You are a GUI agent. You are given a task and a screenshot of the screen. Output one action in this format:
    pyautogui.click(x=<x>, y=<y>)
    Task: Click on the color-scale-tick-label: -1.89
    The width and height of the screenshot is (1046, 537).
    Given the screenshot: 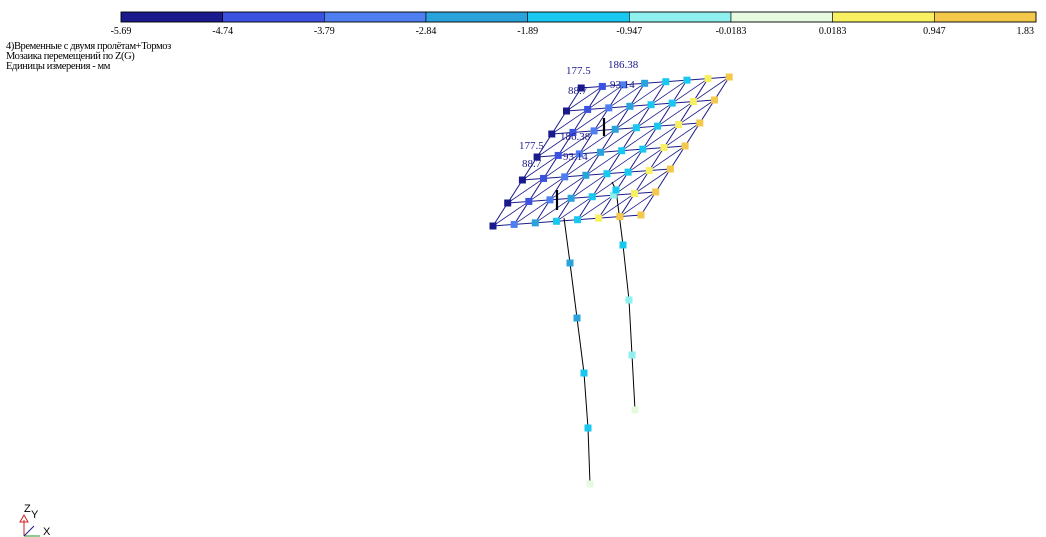 What is the action you would take?
    pyautogui.click(x=527, y=31)
    